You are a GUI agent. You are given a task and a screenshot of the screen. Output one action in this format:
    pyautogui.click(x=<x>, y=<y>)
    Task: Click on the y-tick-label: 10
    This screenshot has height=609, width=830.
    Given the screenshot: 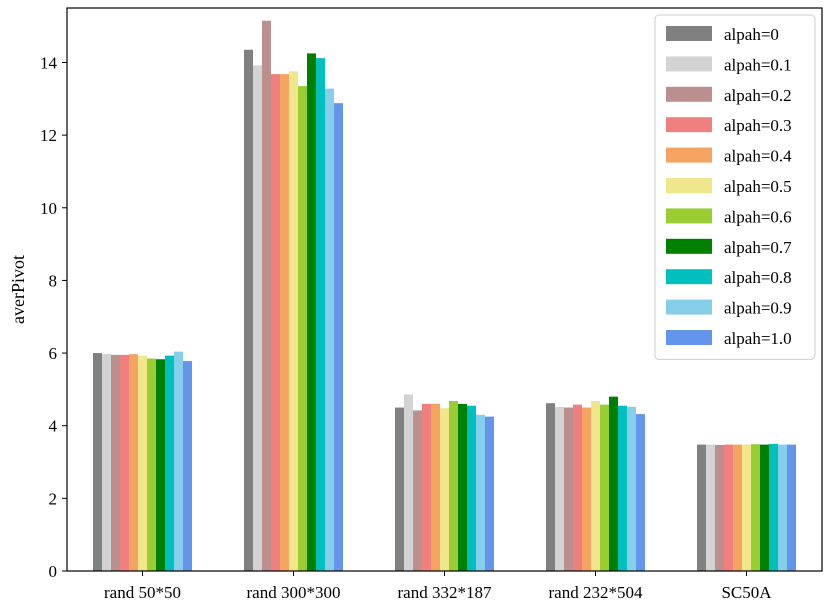 What is the action you would take?
    pyautogui.click(x=48, y=208)
    